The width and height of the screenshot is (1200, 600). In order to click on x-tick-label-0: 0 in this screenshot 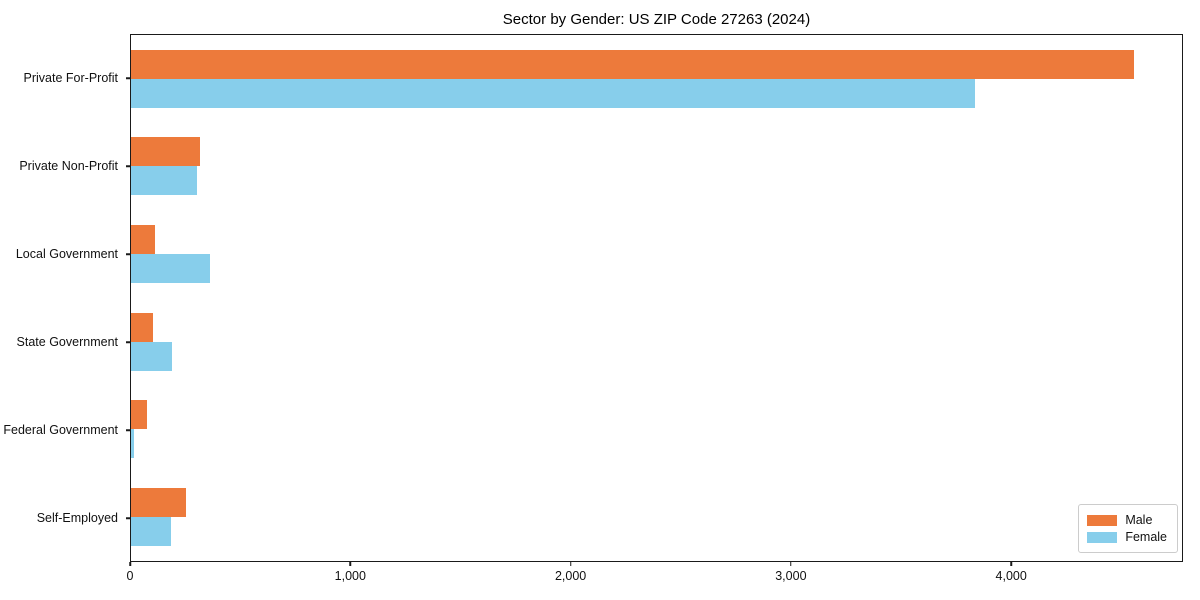, I will do `click(130, 576)`.